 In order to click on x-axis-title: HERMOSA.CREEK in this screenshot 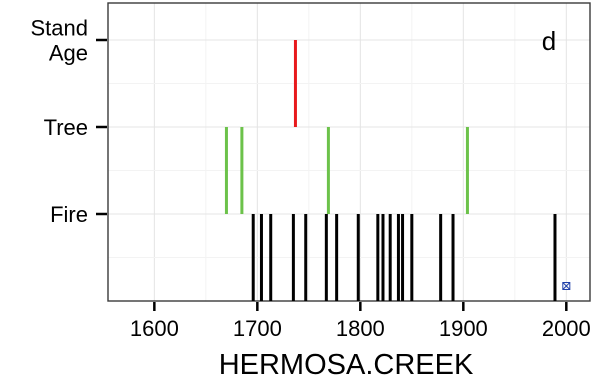, I will do `click(346, 365)`.